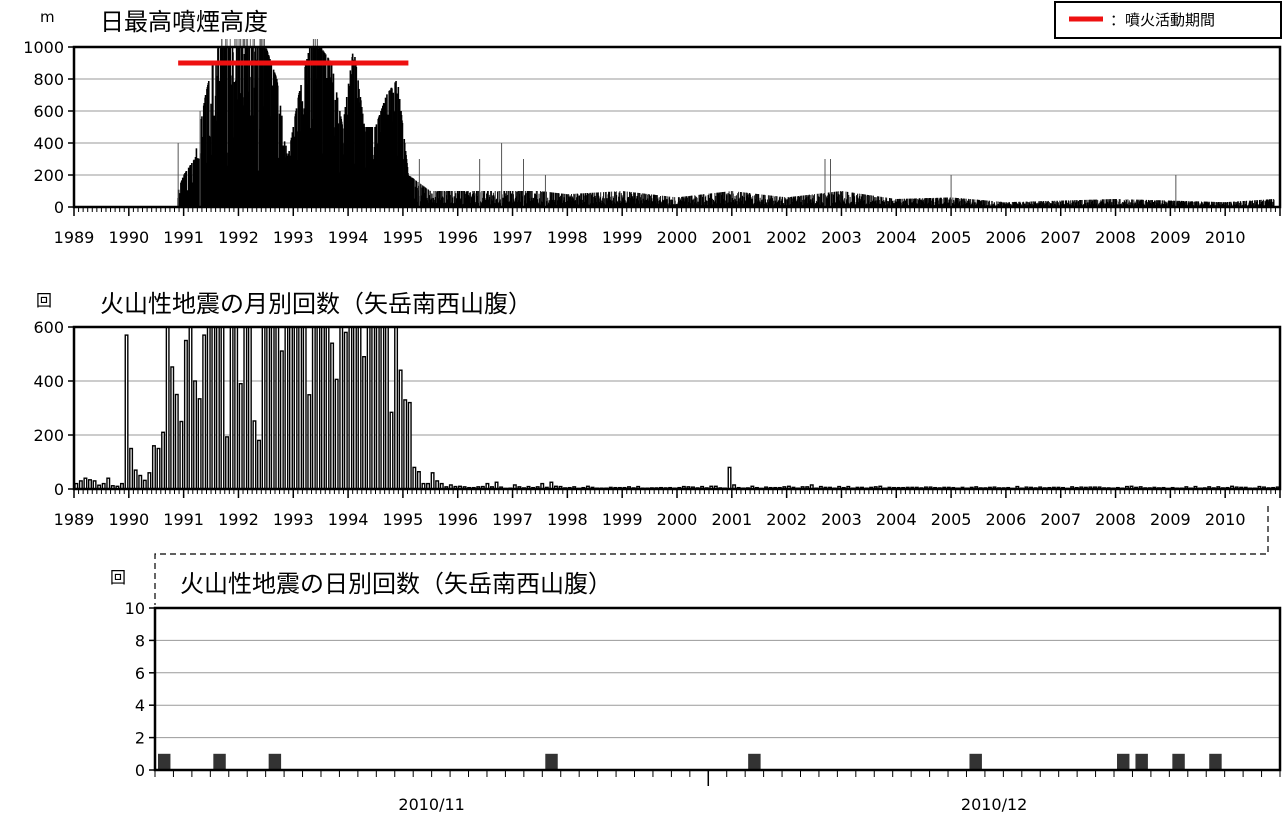 This screenshot has width=1286, height=822. I want to click on p3-y-ticks: 0 2 4 6 8 10, so click(140, 689).